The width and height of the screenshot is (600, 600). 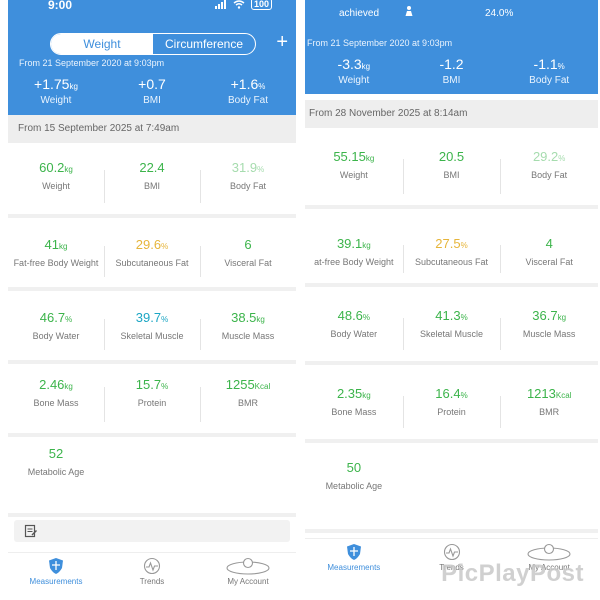 I want to click on metric-subcutaneous-fat: 29.6% Subcutaneous Fat, so click(x=152, y=261).